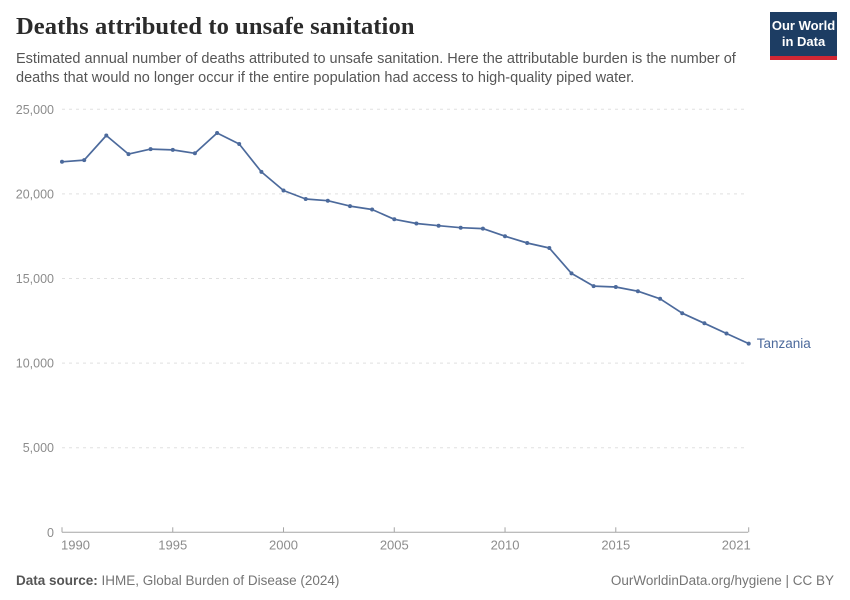 The width and height of the screenshot is (850, 600). What do you see at coordinates (327, 200) in the screenshot?
I see `data-point-2002` at bounding box center [327, 200].